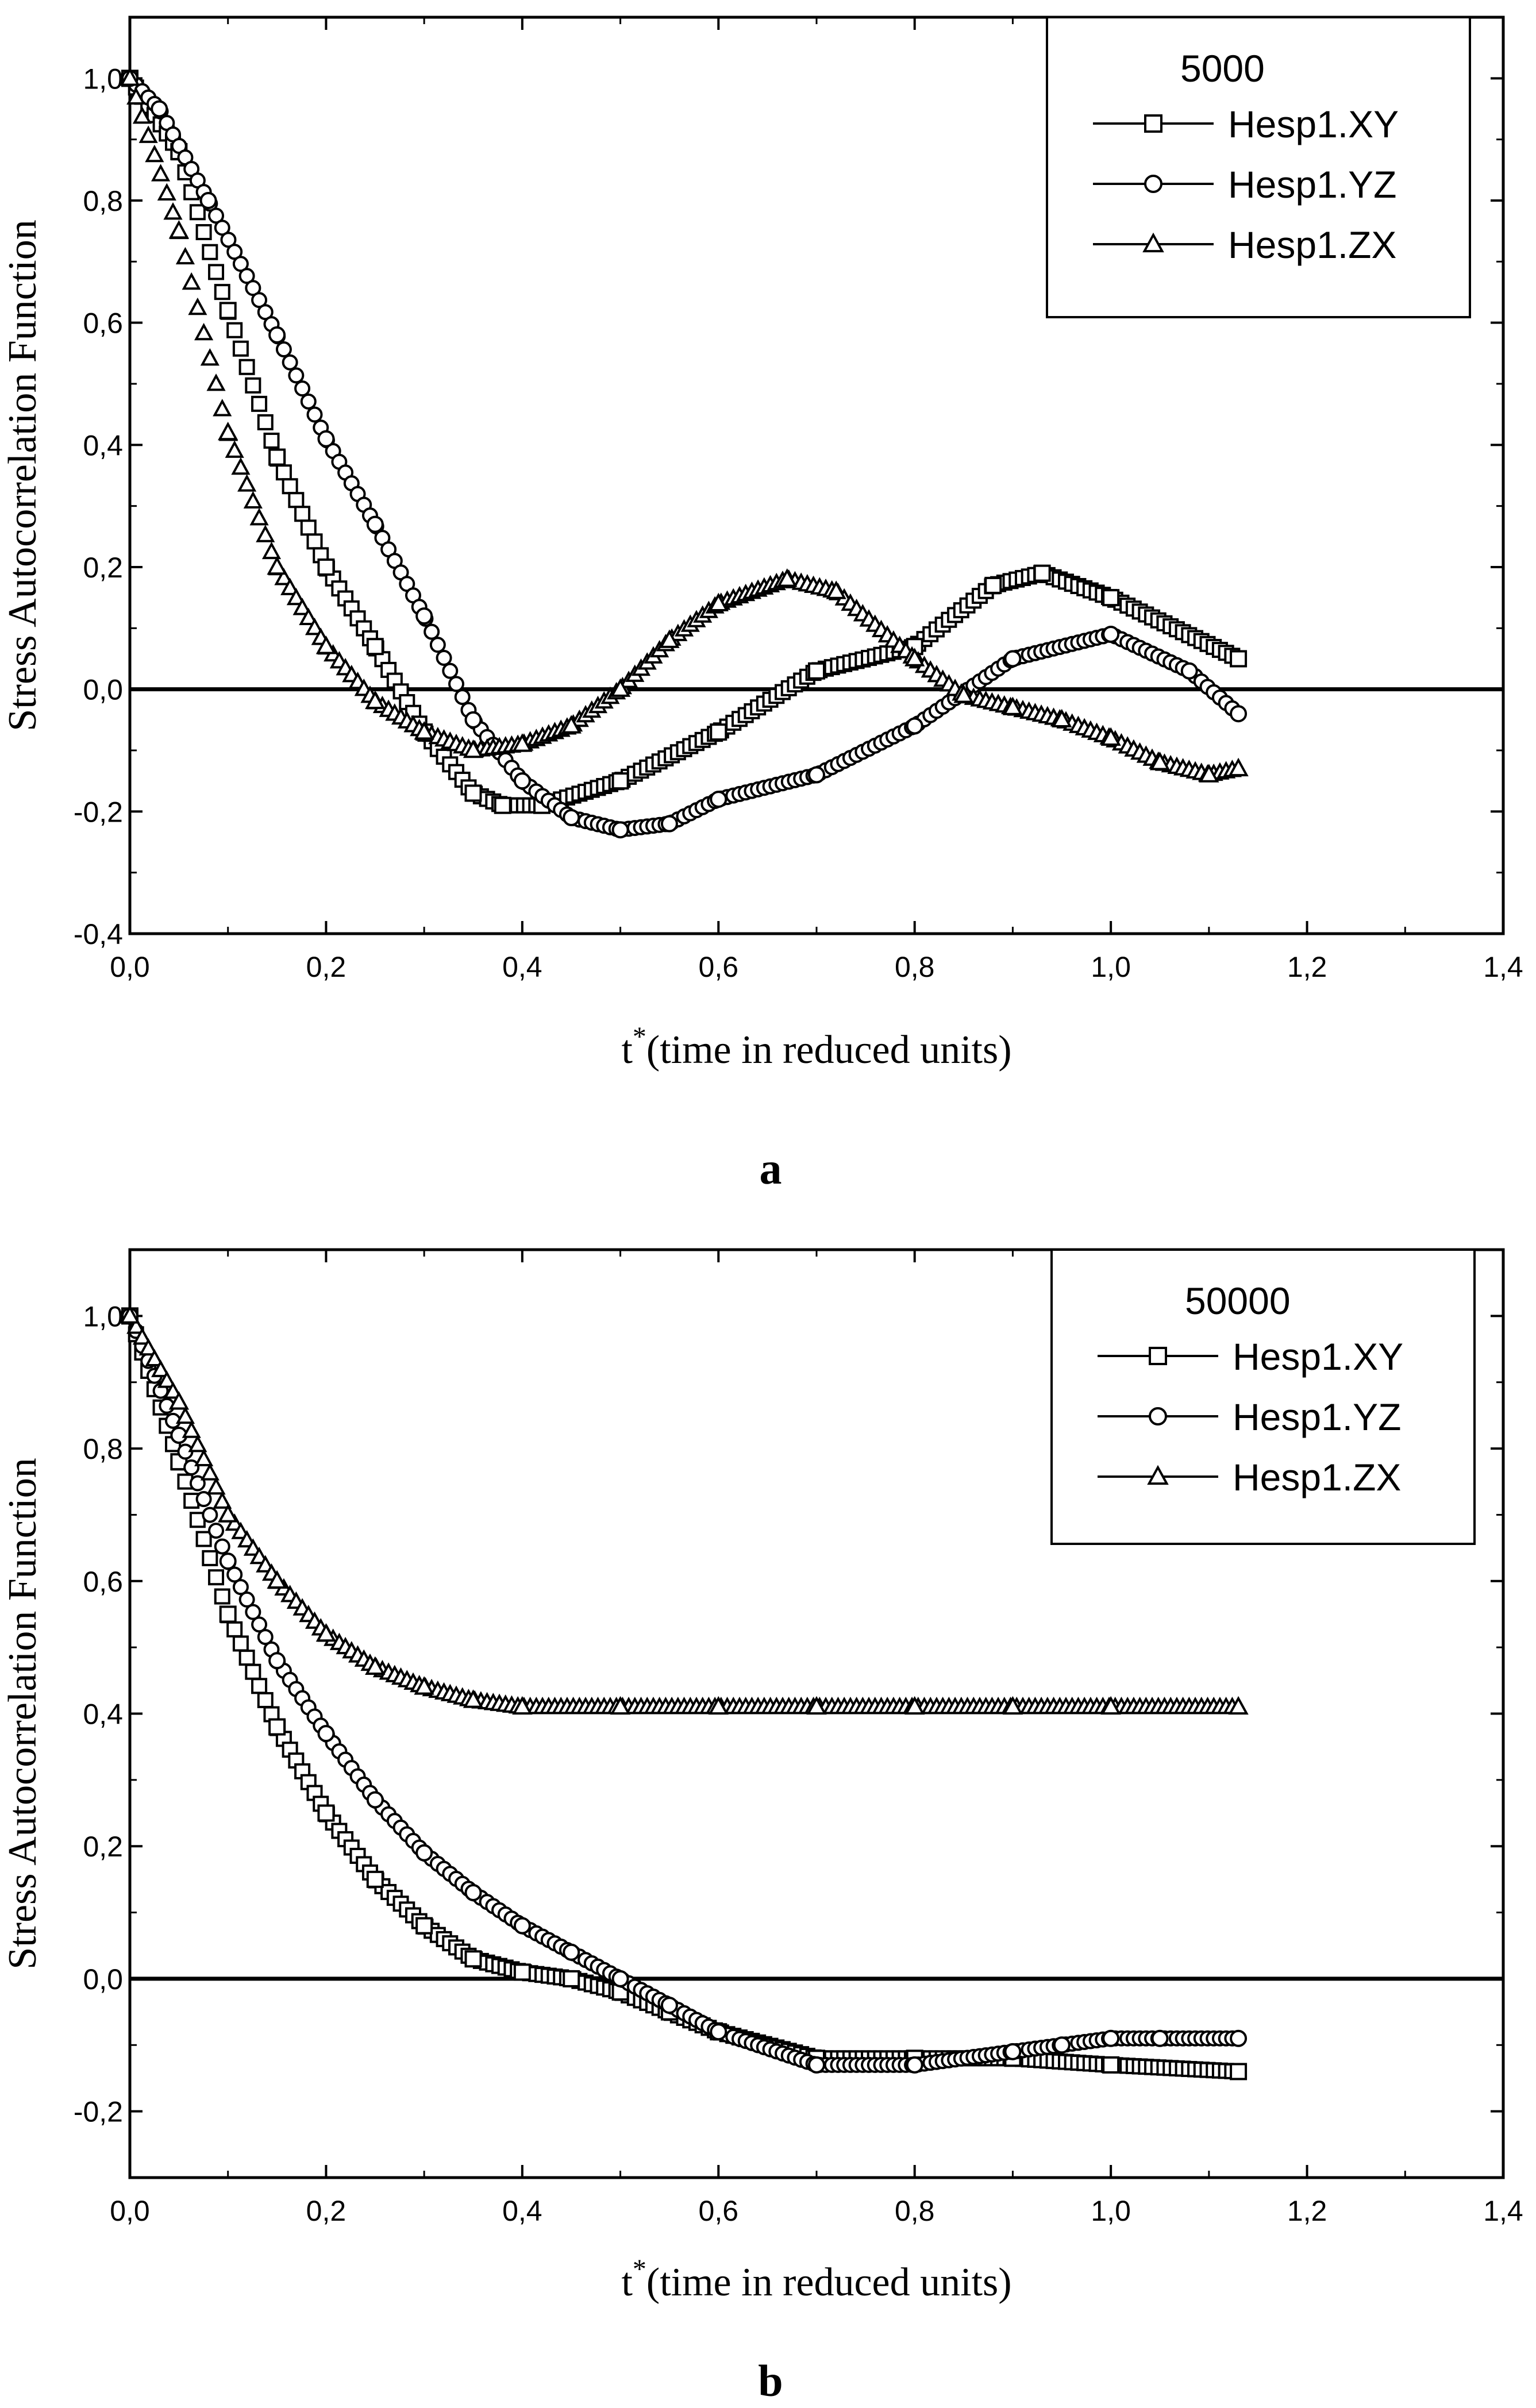  I want to click on x-axis-label-sup: *, so click(639, 2269).